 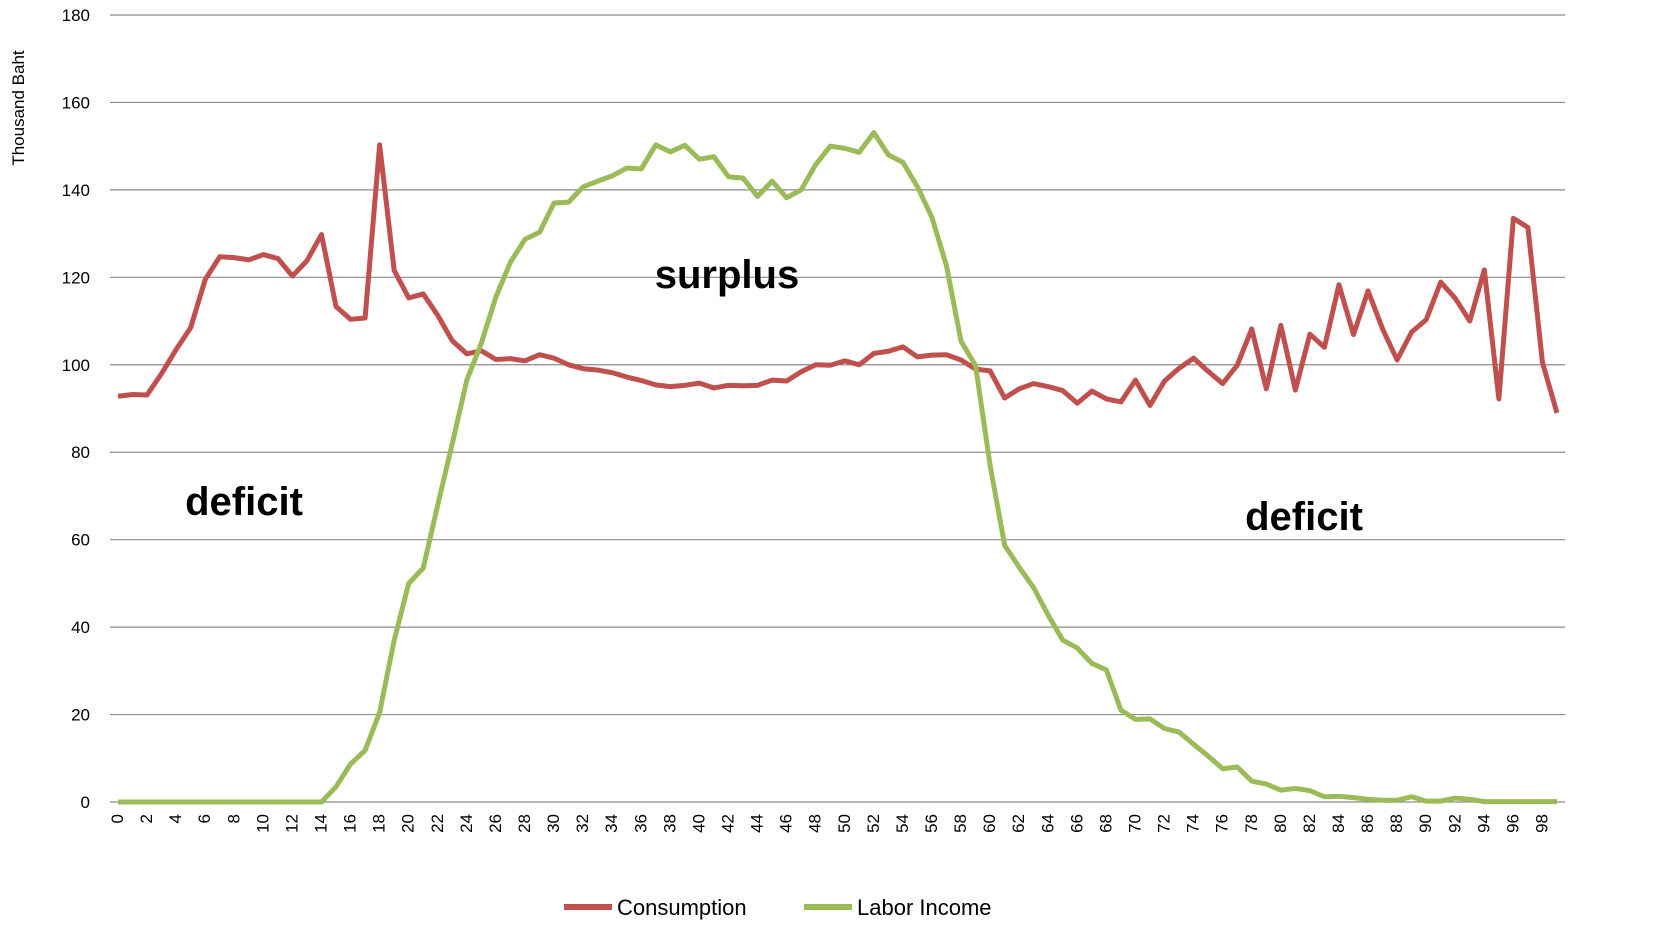 What do you see at coordinates (1512, 823) in the screenshot?
I see `x-tick-label: 96` at bounding box center [1512, 823].